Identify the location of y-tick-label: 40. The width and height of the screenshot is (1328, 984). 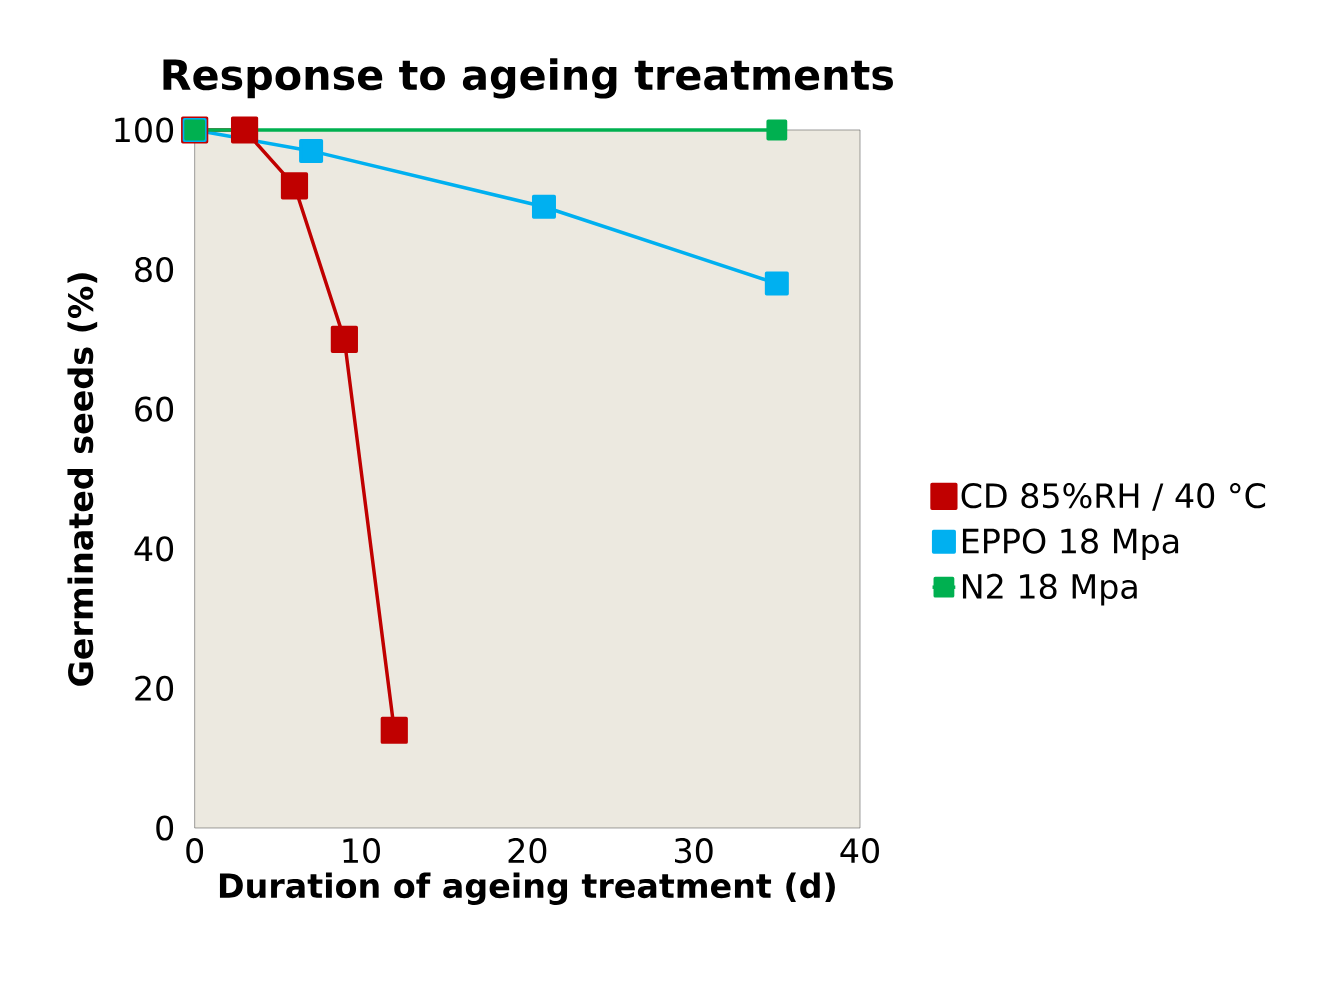
(154, 549).